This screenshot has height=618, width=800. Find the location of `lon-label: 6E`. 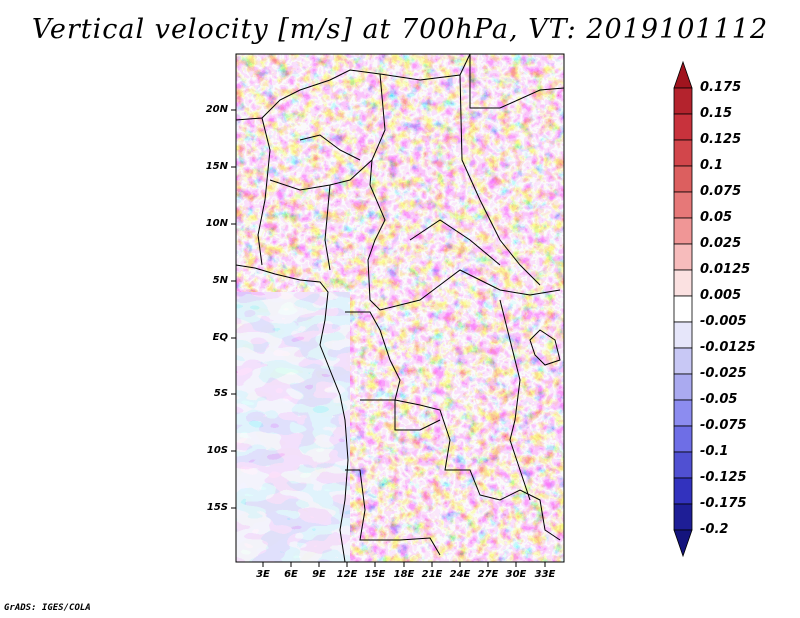

lon-label: 6E is located at coordinates (291, 574).